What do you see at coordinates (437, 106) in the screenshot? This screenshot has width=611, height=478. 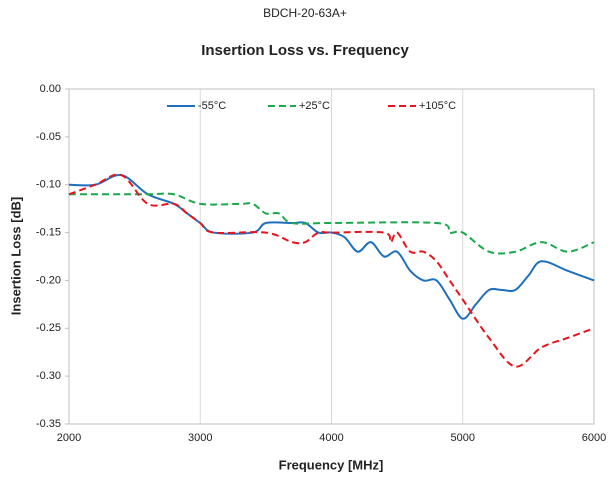 I see `legend-label: +105°C` at bounding box center [437, 106].